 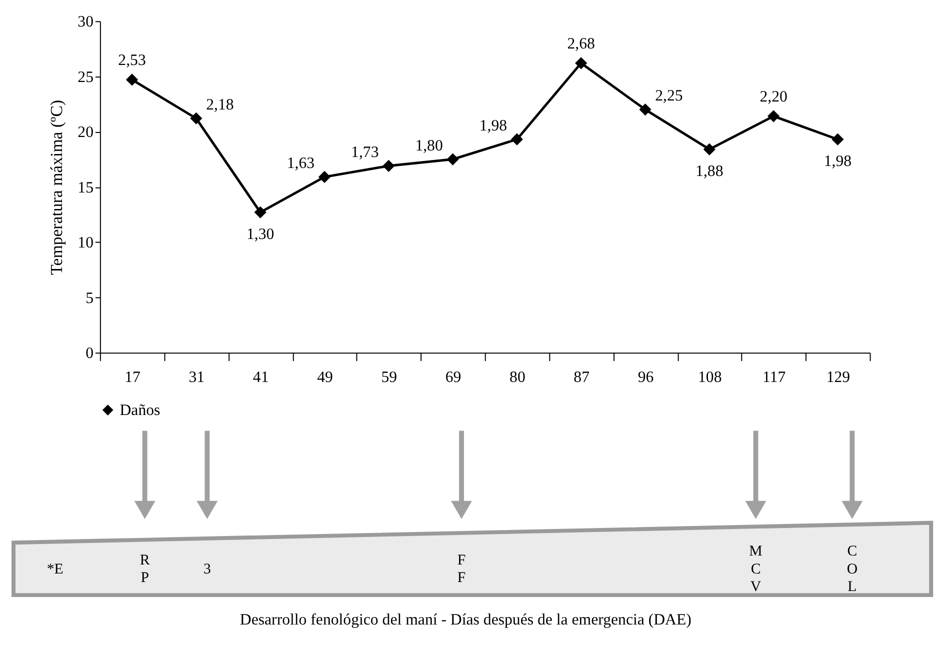 I want to click on text: MCV, so click(x=755, y=569).